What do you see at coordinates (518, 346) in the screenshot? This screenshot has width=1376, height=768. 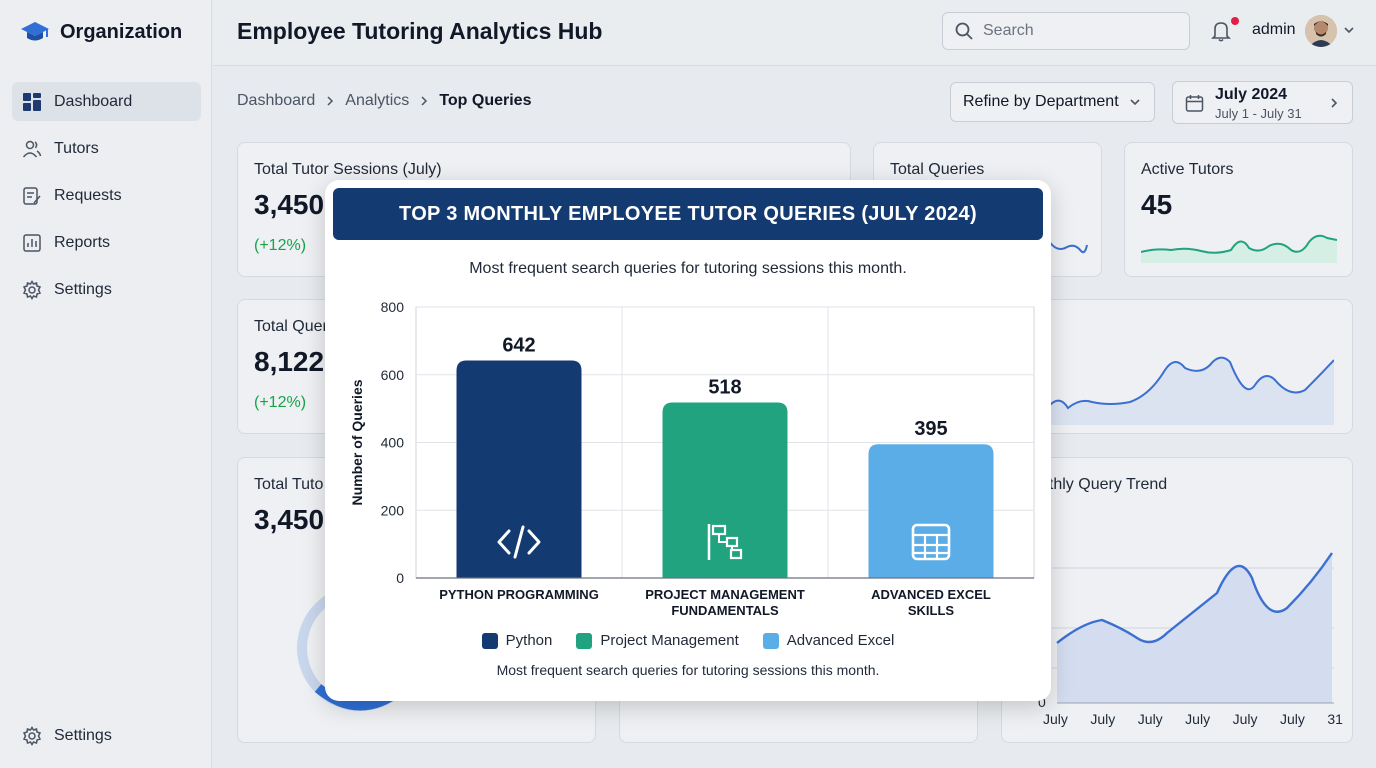 I see `bar-value-label: 642` at bounding box center [518, 346].